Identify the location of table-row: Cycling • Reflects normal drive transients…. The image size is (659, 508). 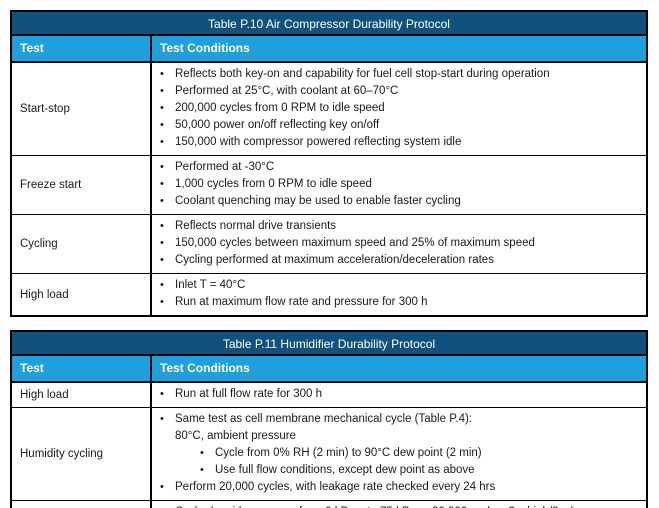
(329, 244).